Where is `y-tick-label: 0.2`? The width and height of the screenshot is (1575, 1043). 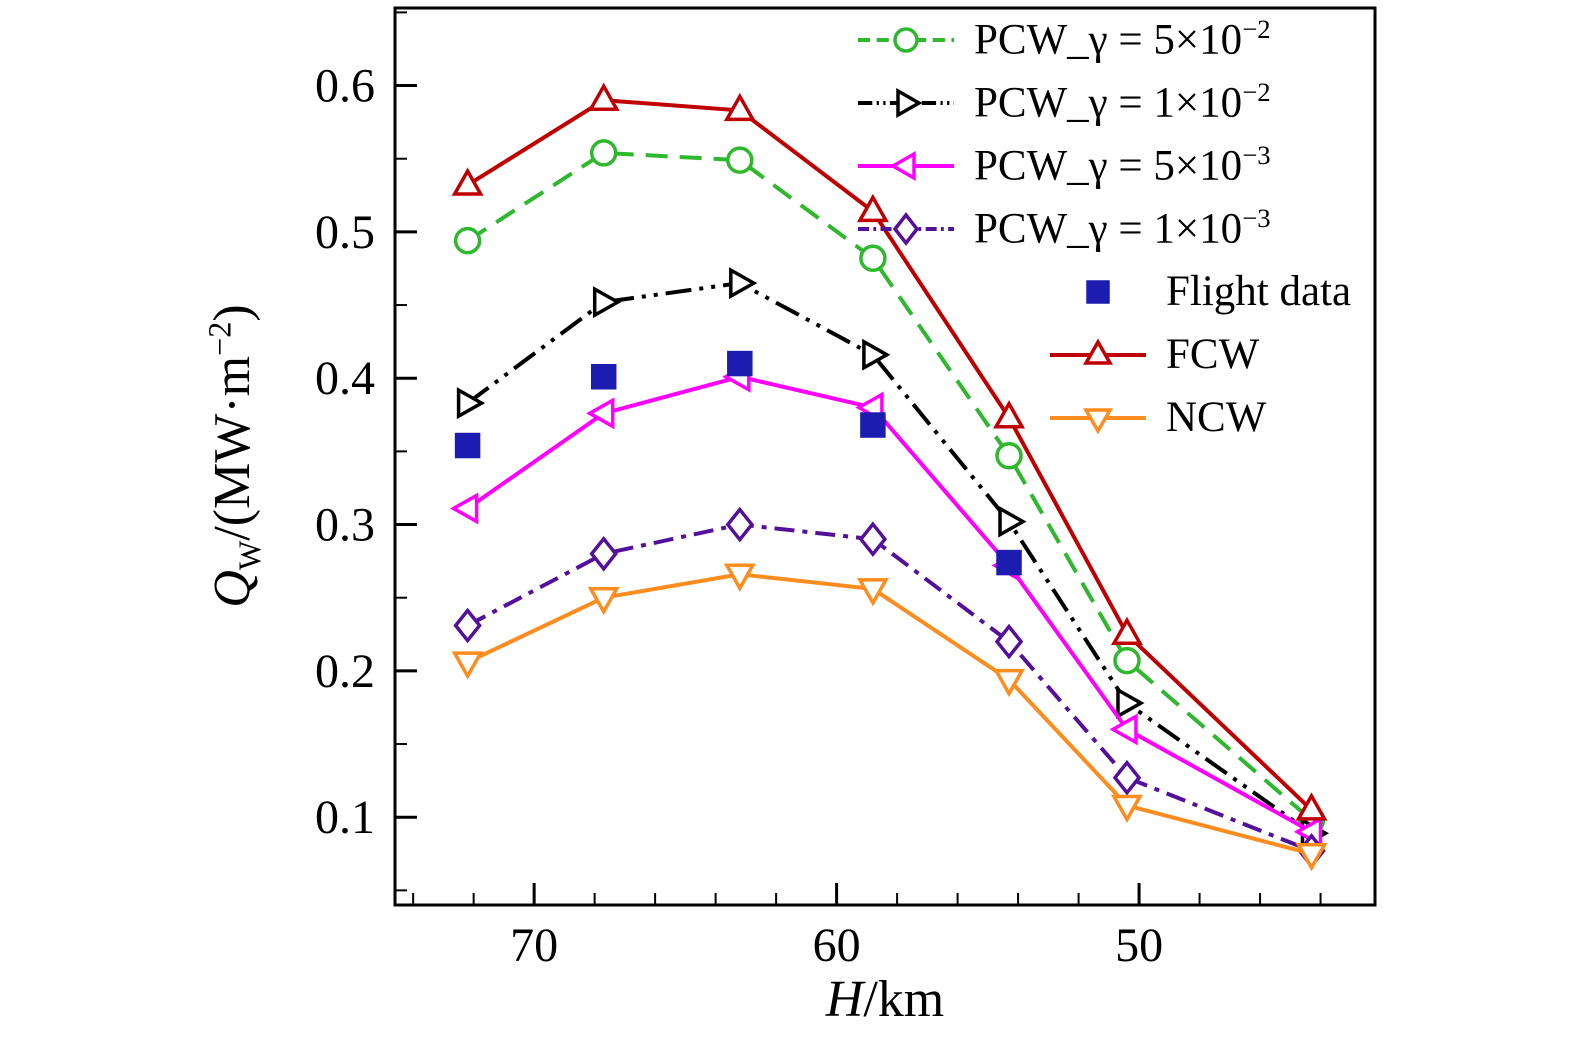 y-tick-label: 0.2 is located at coordinates (345, 671).